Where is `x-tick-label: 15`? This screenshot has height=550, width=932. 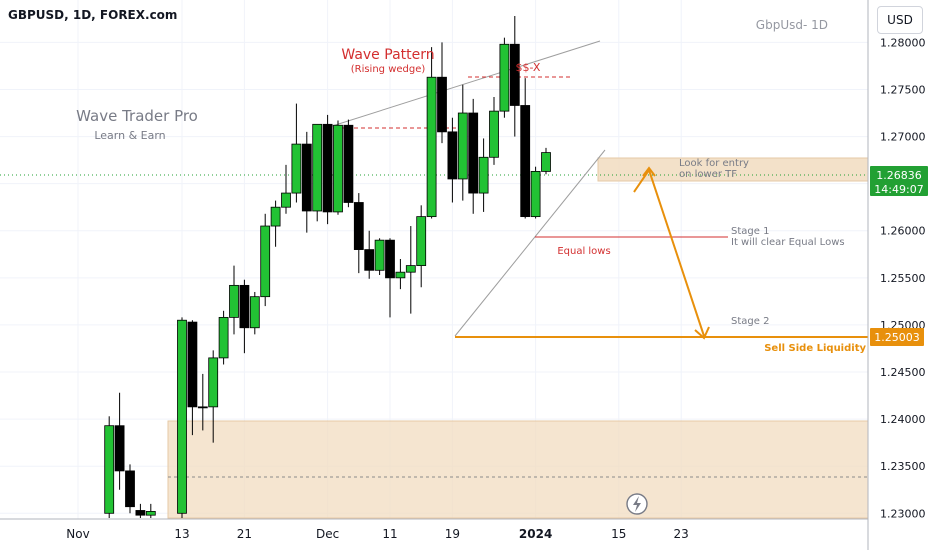
x-tick-label: 15 is located at coordinates (618, 534).